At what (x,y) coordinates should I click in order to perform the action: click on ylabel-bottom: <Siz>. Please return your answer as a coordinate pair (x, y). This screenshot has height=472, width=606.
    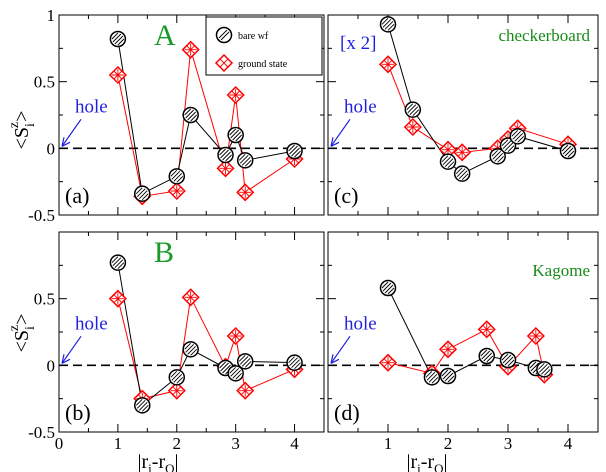
    Looking at the image, I should click on (22, 333).